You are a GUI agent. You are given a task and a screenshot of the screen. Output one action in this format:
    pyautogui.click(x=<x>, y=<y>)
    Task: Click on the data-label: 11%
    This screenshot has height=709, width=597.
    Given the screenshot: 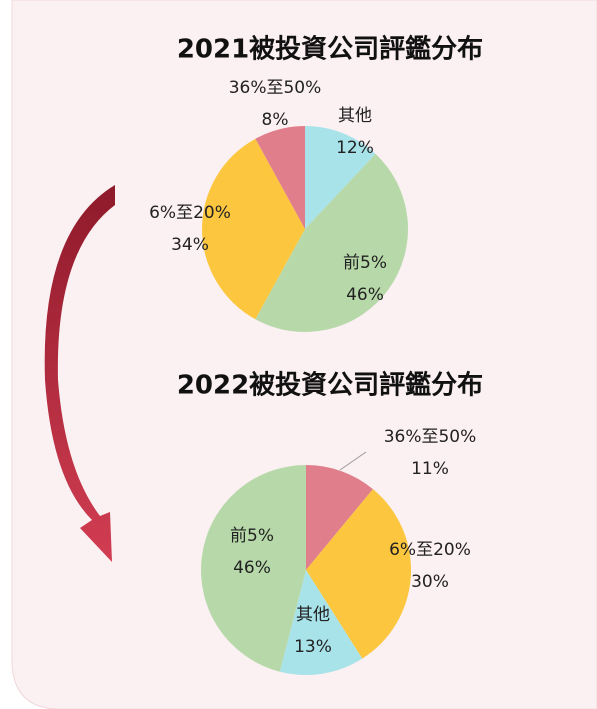 What is the action you would take?
    pyautogui.click(x=430, y=469)
    